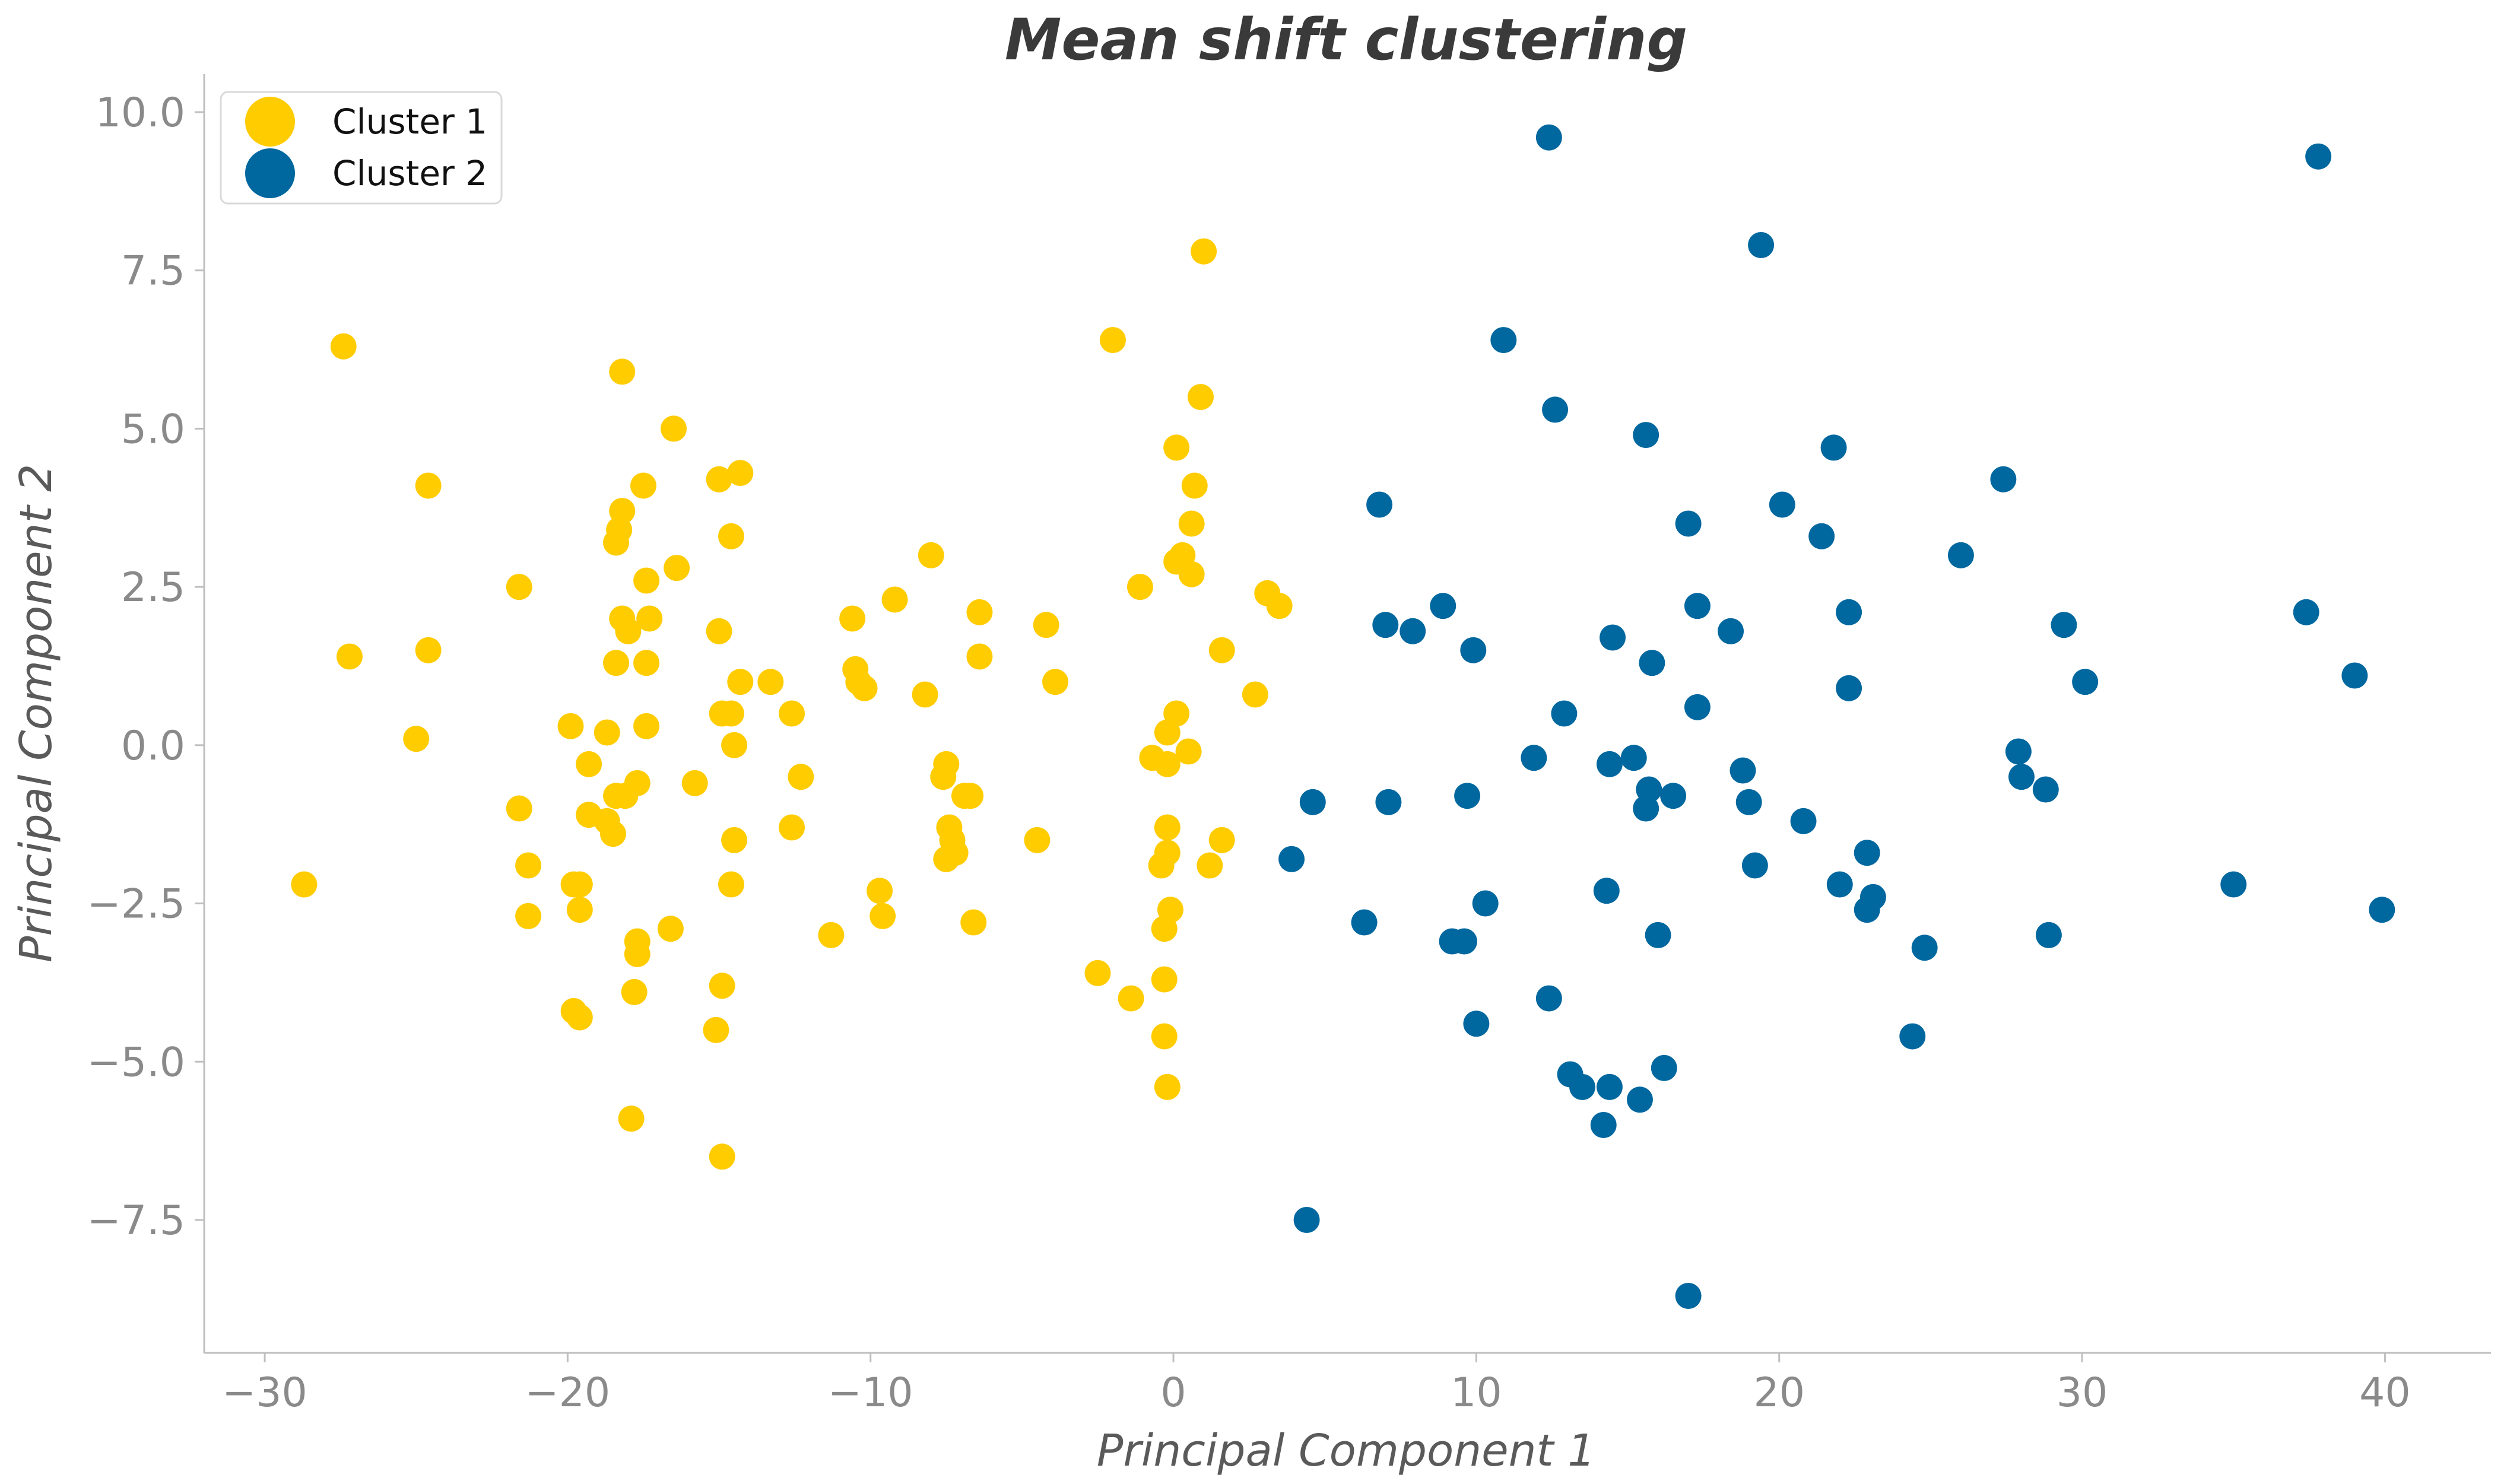 Image resolution: width=2507 pixels, height=1484 pixels. I want to click on y-tick-label: −5.0, so click(136, 1062).